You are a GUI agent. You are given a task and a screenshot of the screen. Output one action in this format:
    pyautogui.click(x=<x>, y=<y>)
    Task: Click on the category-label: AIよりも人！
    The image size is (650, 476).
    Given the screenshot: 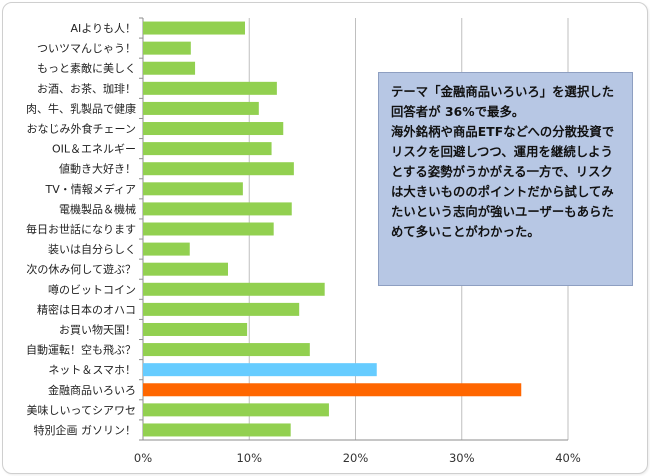 What is the action you would take?
    pyautogui.click(x=103, y=28)
    